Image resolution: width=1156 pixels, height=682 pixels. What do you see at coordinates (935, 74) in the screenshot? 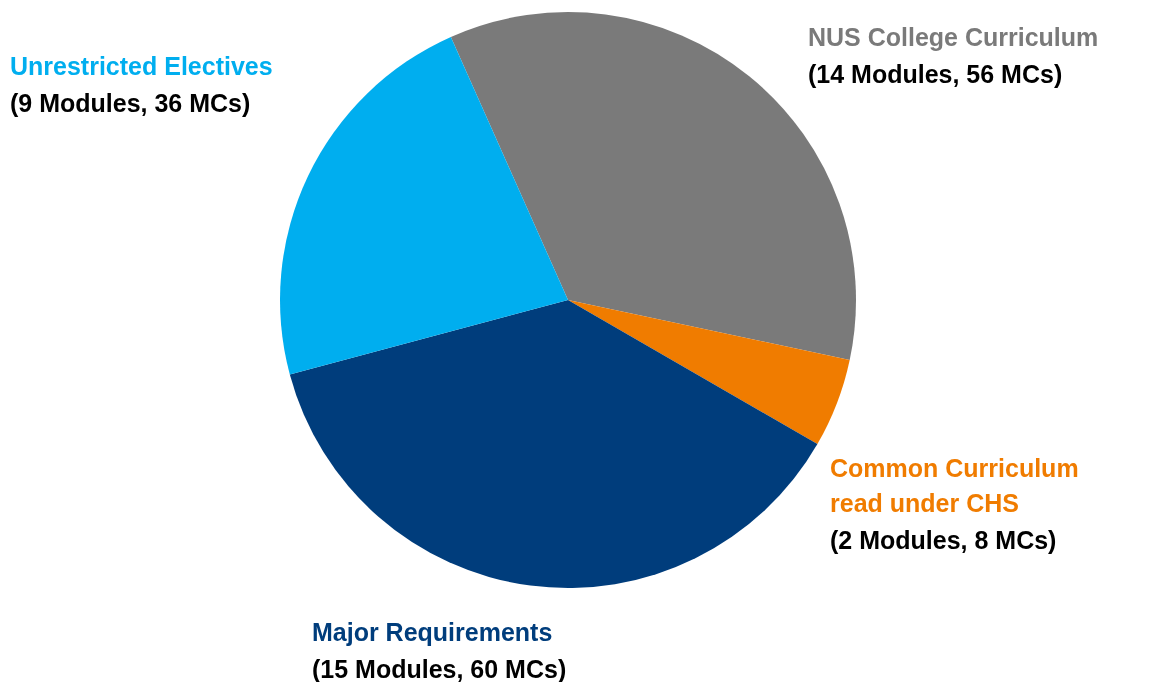
I see `data-label: (14 Modules, 56 MCs)` at bounding box center [935, 74].